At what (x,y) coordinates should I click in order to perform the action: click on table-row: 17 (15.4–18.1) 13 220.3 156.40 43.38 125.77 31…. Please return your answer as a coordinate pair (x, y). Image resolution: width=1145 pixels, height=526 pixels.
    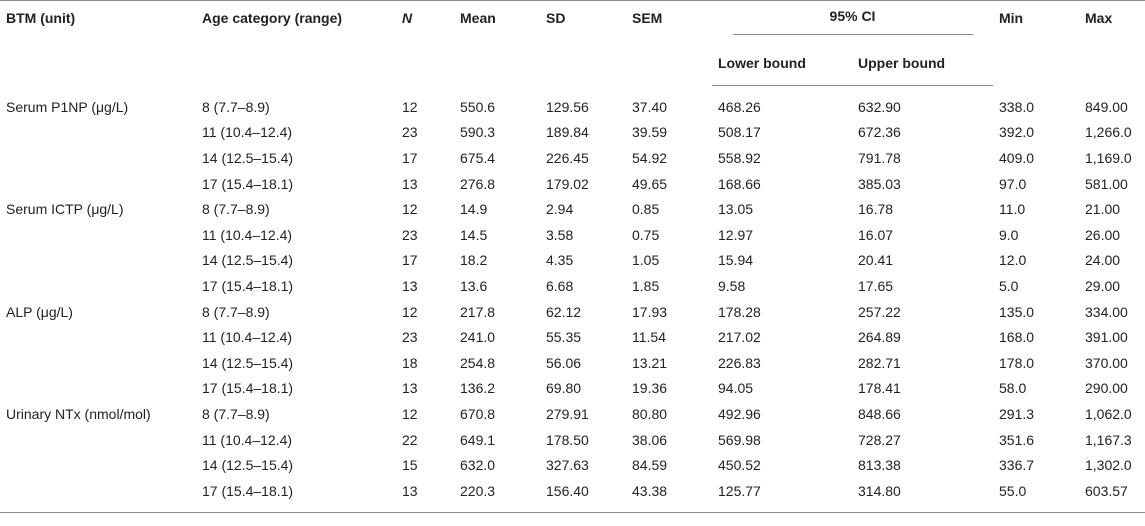
    Looking at the image, I should click on (572, 495).